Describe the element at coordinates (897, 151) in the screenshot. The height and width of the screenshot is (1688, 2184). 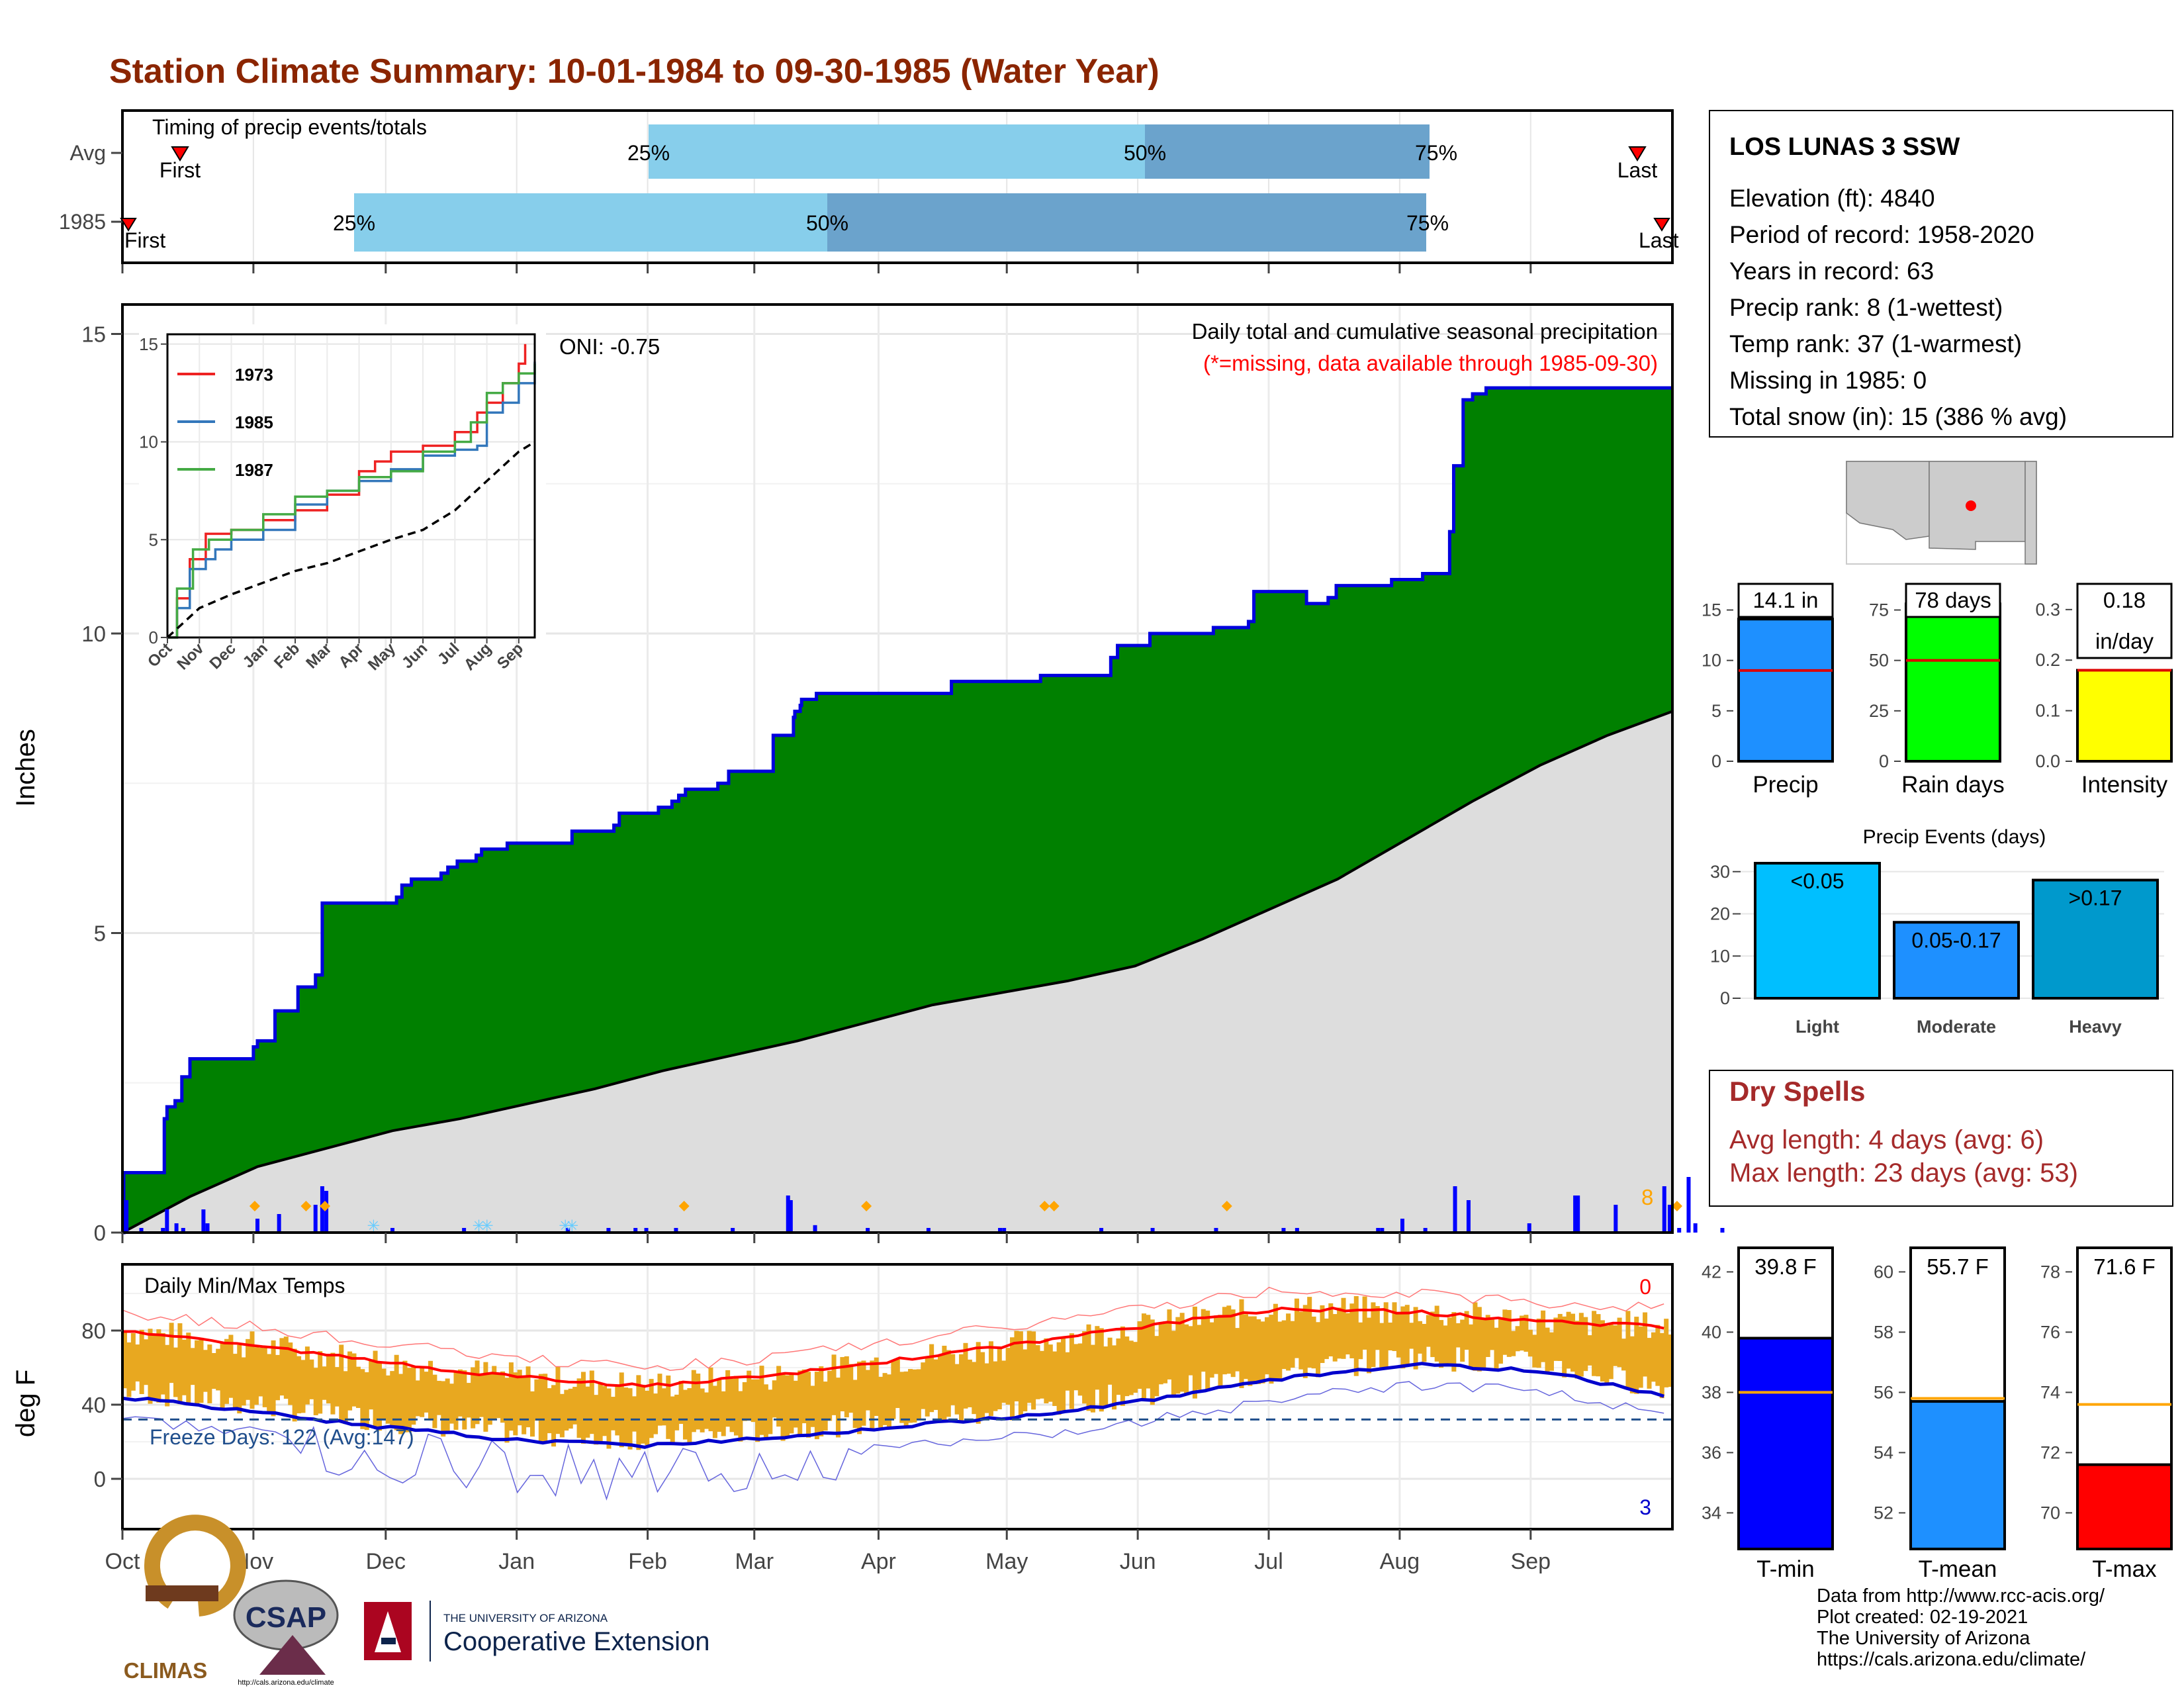
I see `timing-avg-bar-q1` at that location.